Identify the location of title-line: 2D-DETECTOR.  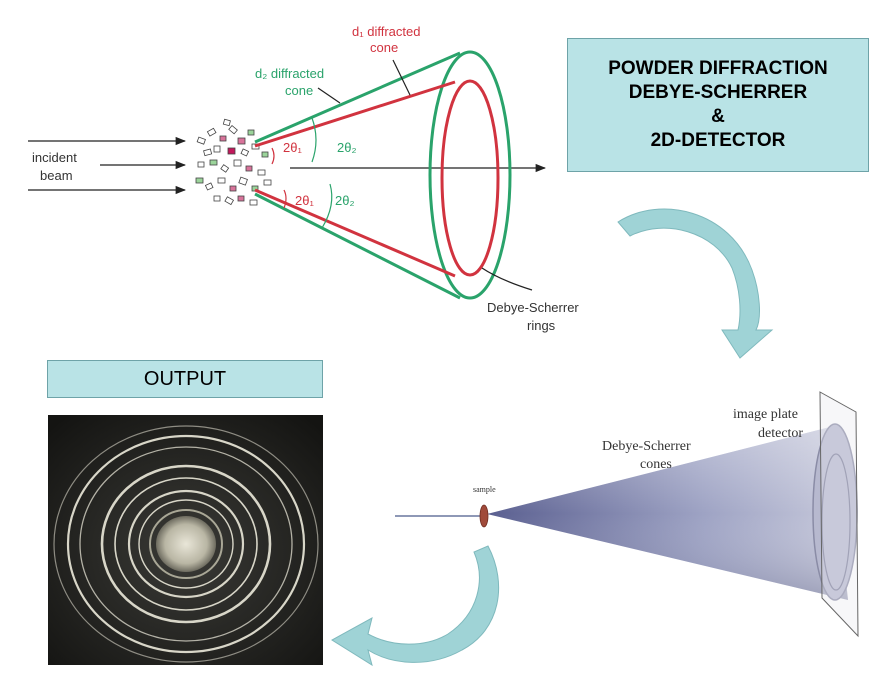
(718, 140).